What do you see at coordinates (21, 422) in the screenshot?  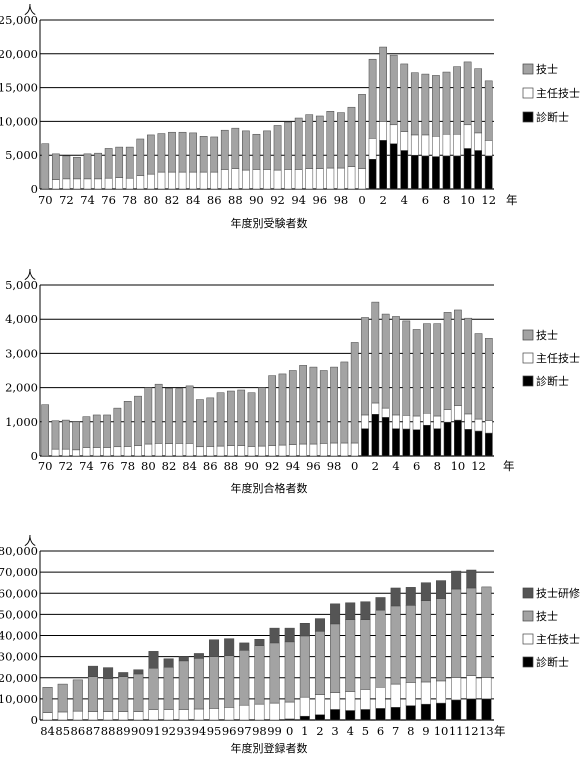 I see `y-tick-label: 1,000` at bounding box center [21, 422].